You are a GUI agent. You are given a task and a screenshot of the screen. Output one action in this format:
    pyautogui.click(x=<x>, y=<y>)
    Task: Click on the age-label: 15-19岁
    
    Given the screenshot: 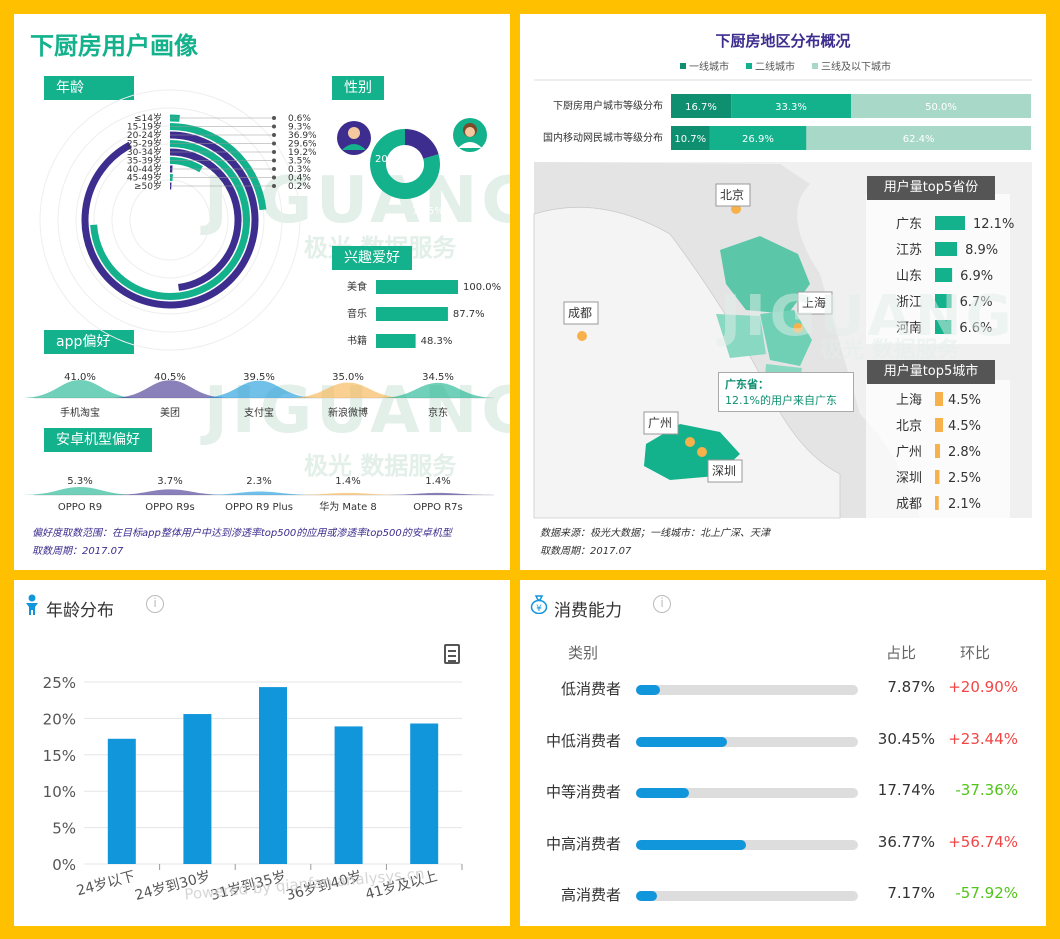 What is the action you would take?
    pyautogui.click(x=144, y=127)
    